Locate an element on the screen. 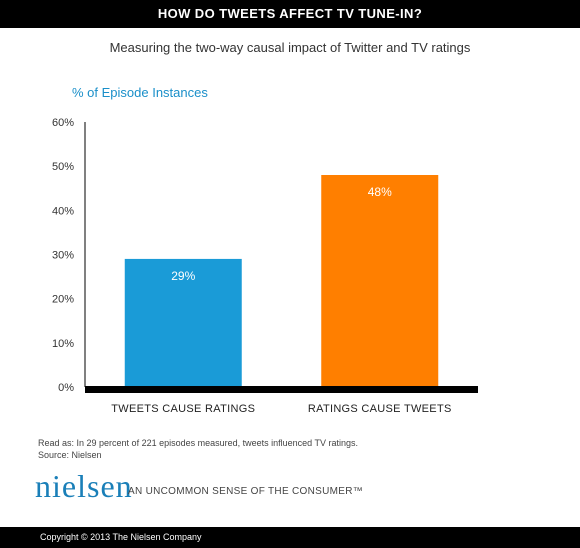  footer-bar: Copyright © 2013 The Nielsen Company is located at coordinates (290, 537).